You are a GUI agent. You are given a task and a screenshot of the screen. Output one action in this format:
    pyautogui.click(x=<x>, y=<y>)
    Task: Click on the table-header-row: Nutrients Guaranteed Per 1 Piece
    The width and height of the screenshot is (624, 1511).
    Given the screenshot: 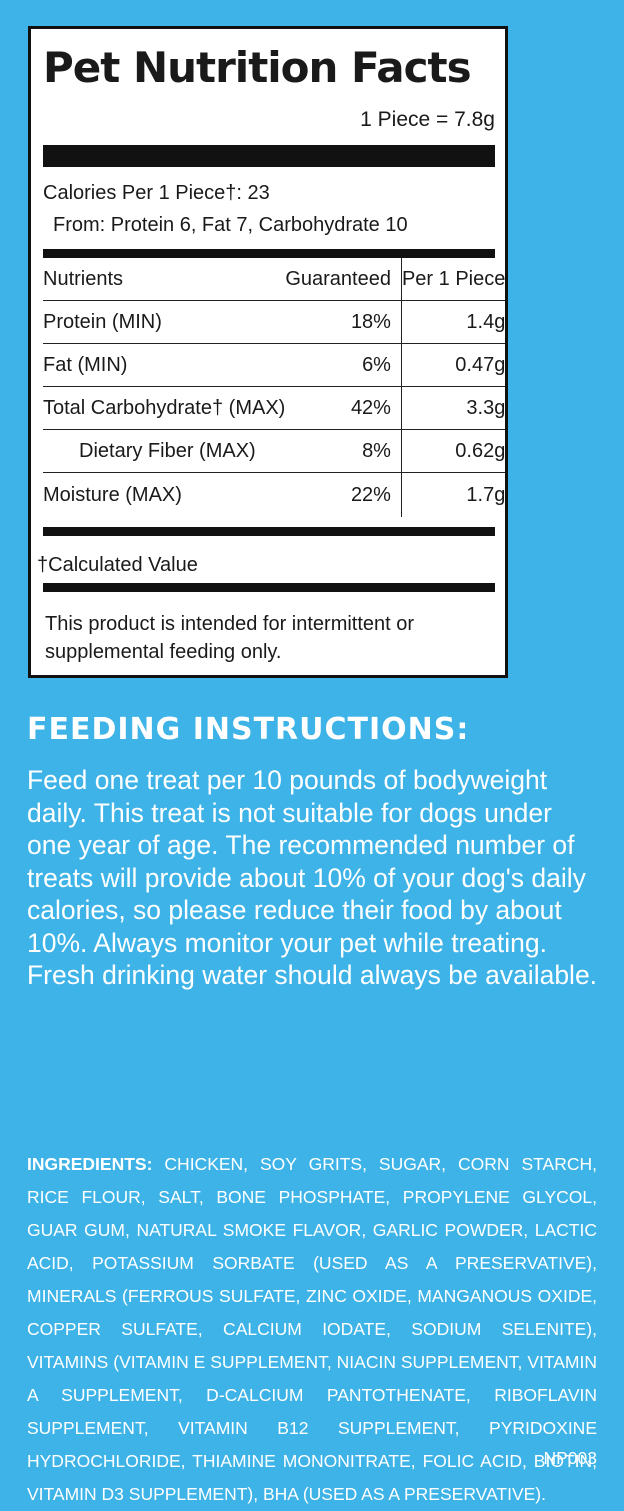 What is the action you would take?
    pyautogui.click(x=274, y=279)
    